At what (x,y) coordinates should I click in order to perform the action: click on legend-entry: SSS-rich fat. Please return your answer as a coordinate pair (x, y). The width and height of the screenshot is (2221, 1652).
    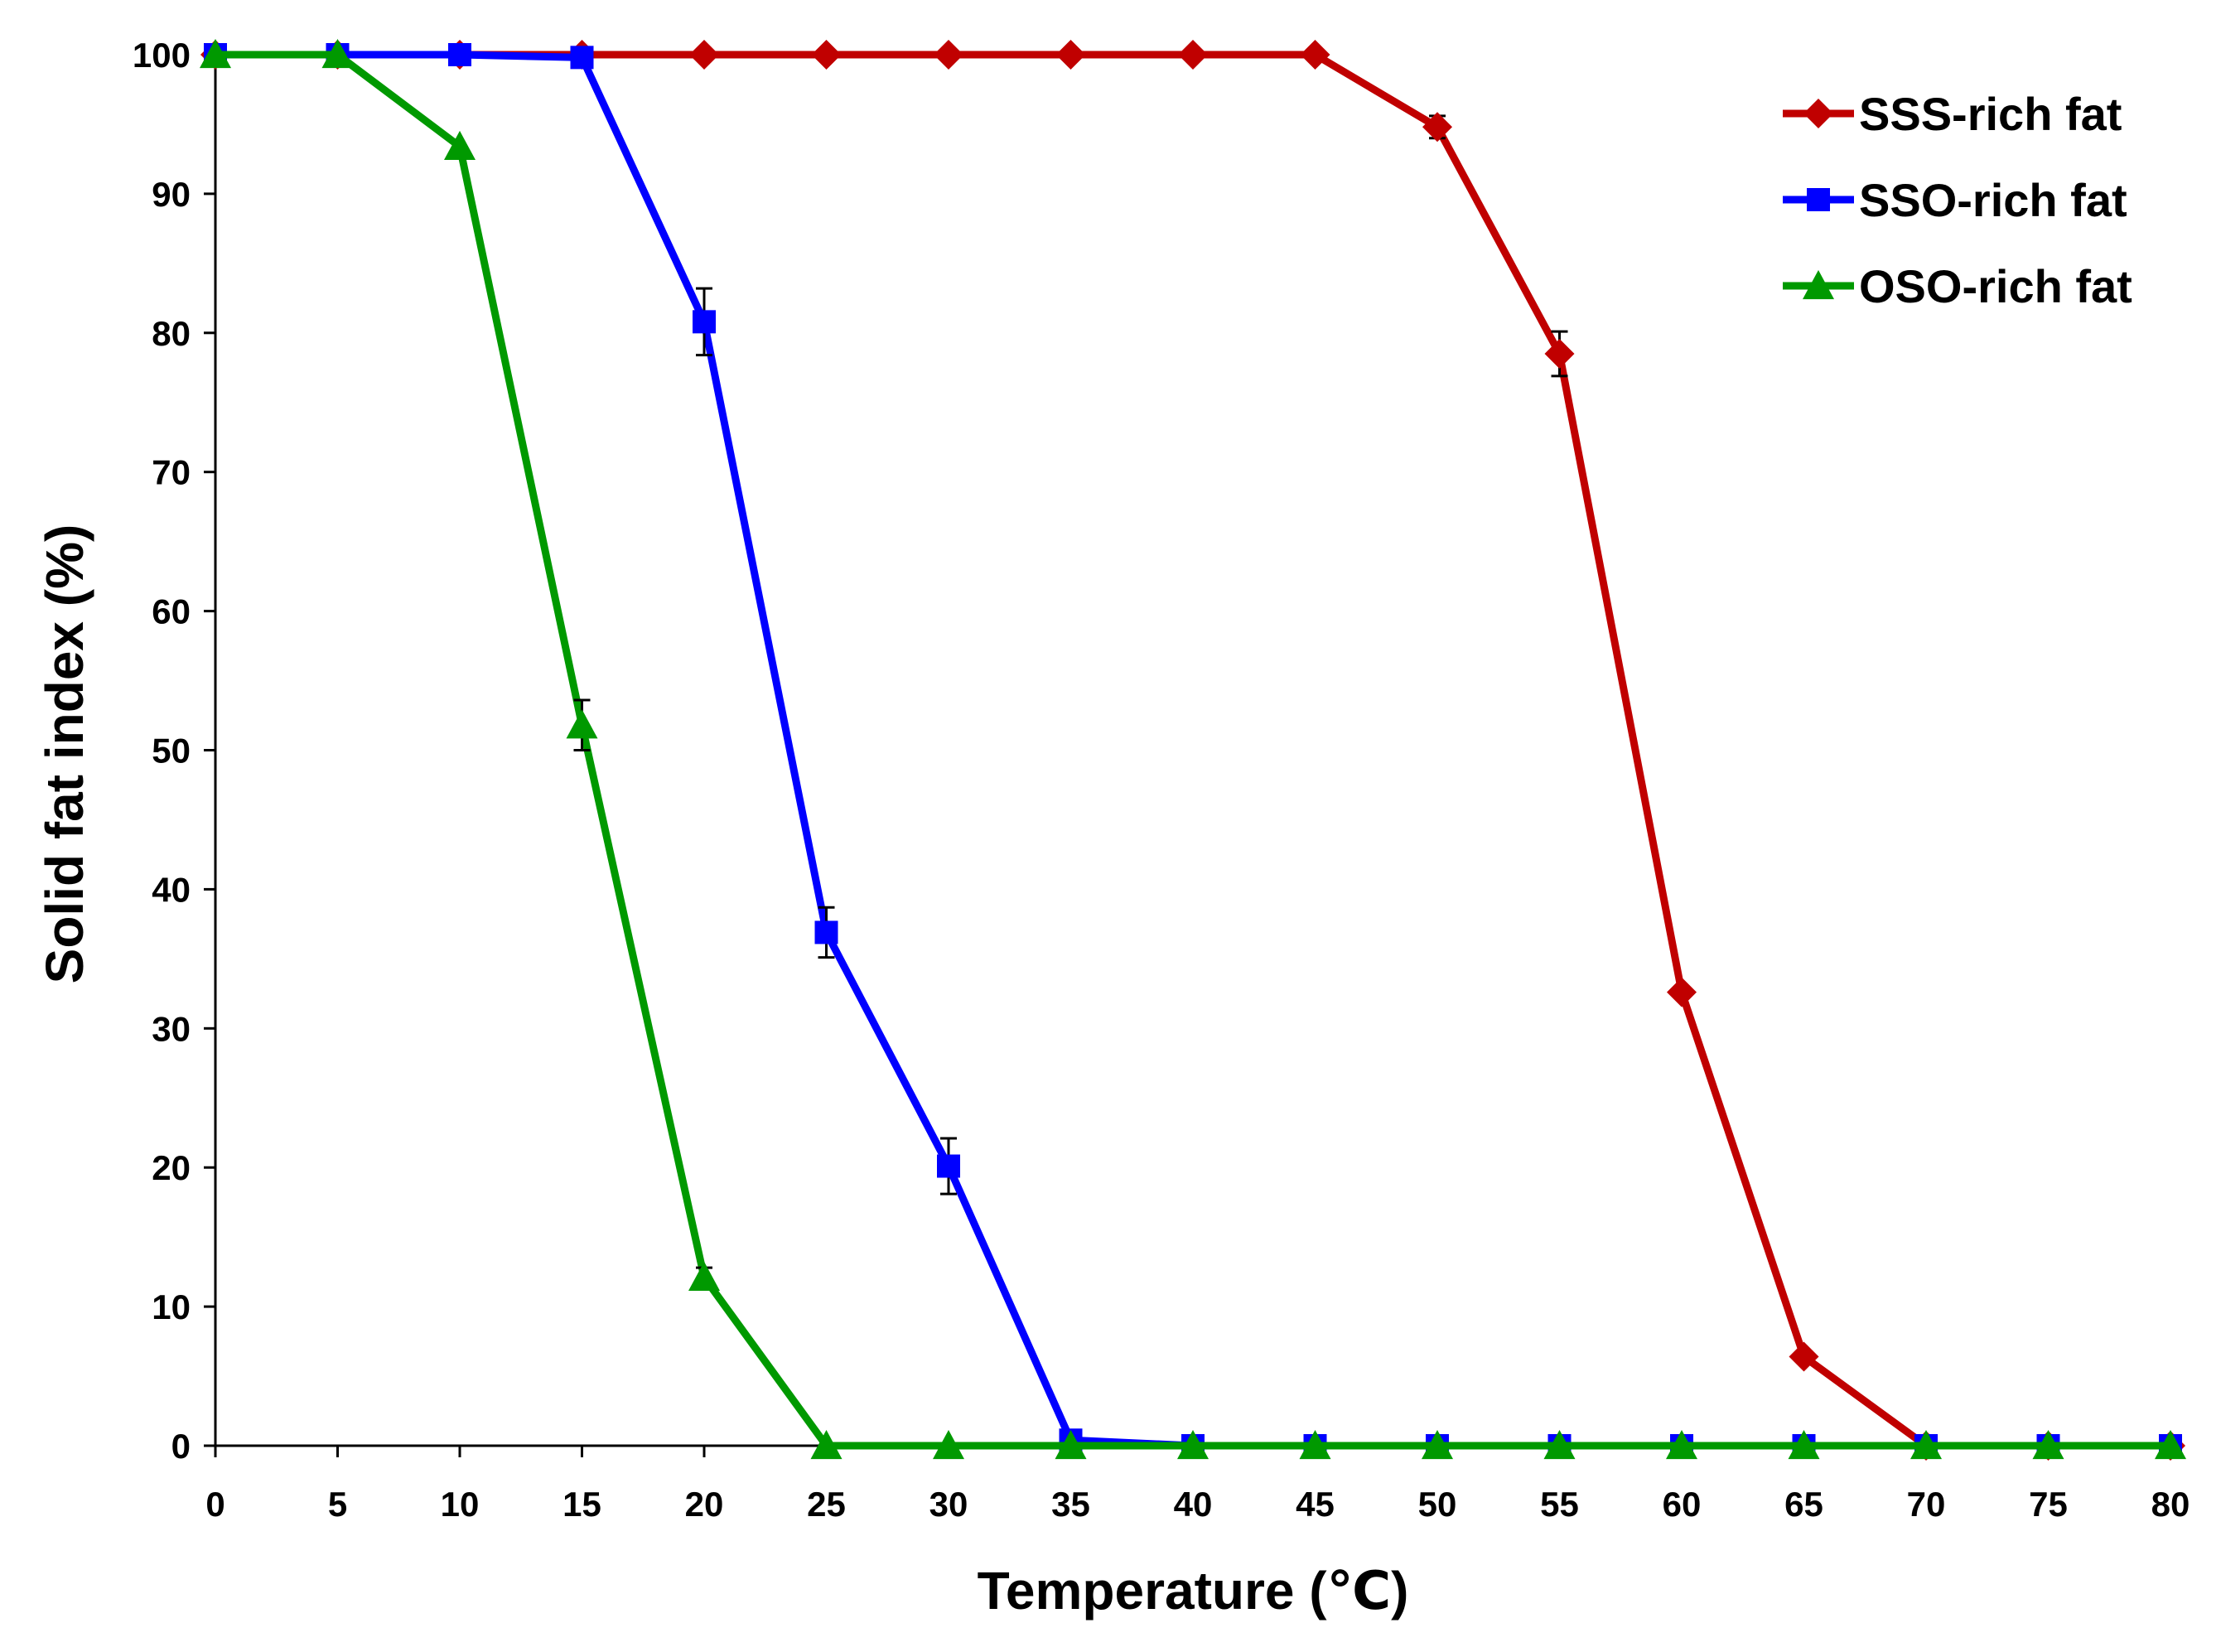
    Looking at the image, I should click on (1952, 114).